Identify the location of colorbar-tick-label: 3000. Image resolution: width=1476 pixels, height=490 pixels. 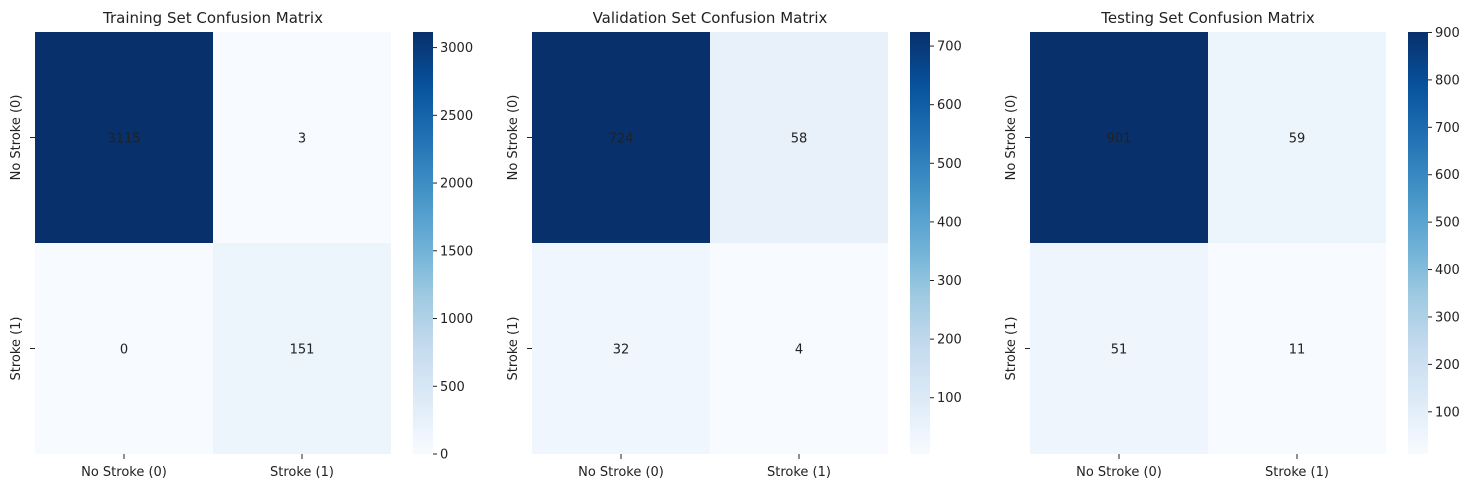
(456, 48).